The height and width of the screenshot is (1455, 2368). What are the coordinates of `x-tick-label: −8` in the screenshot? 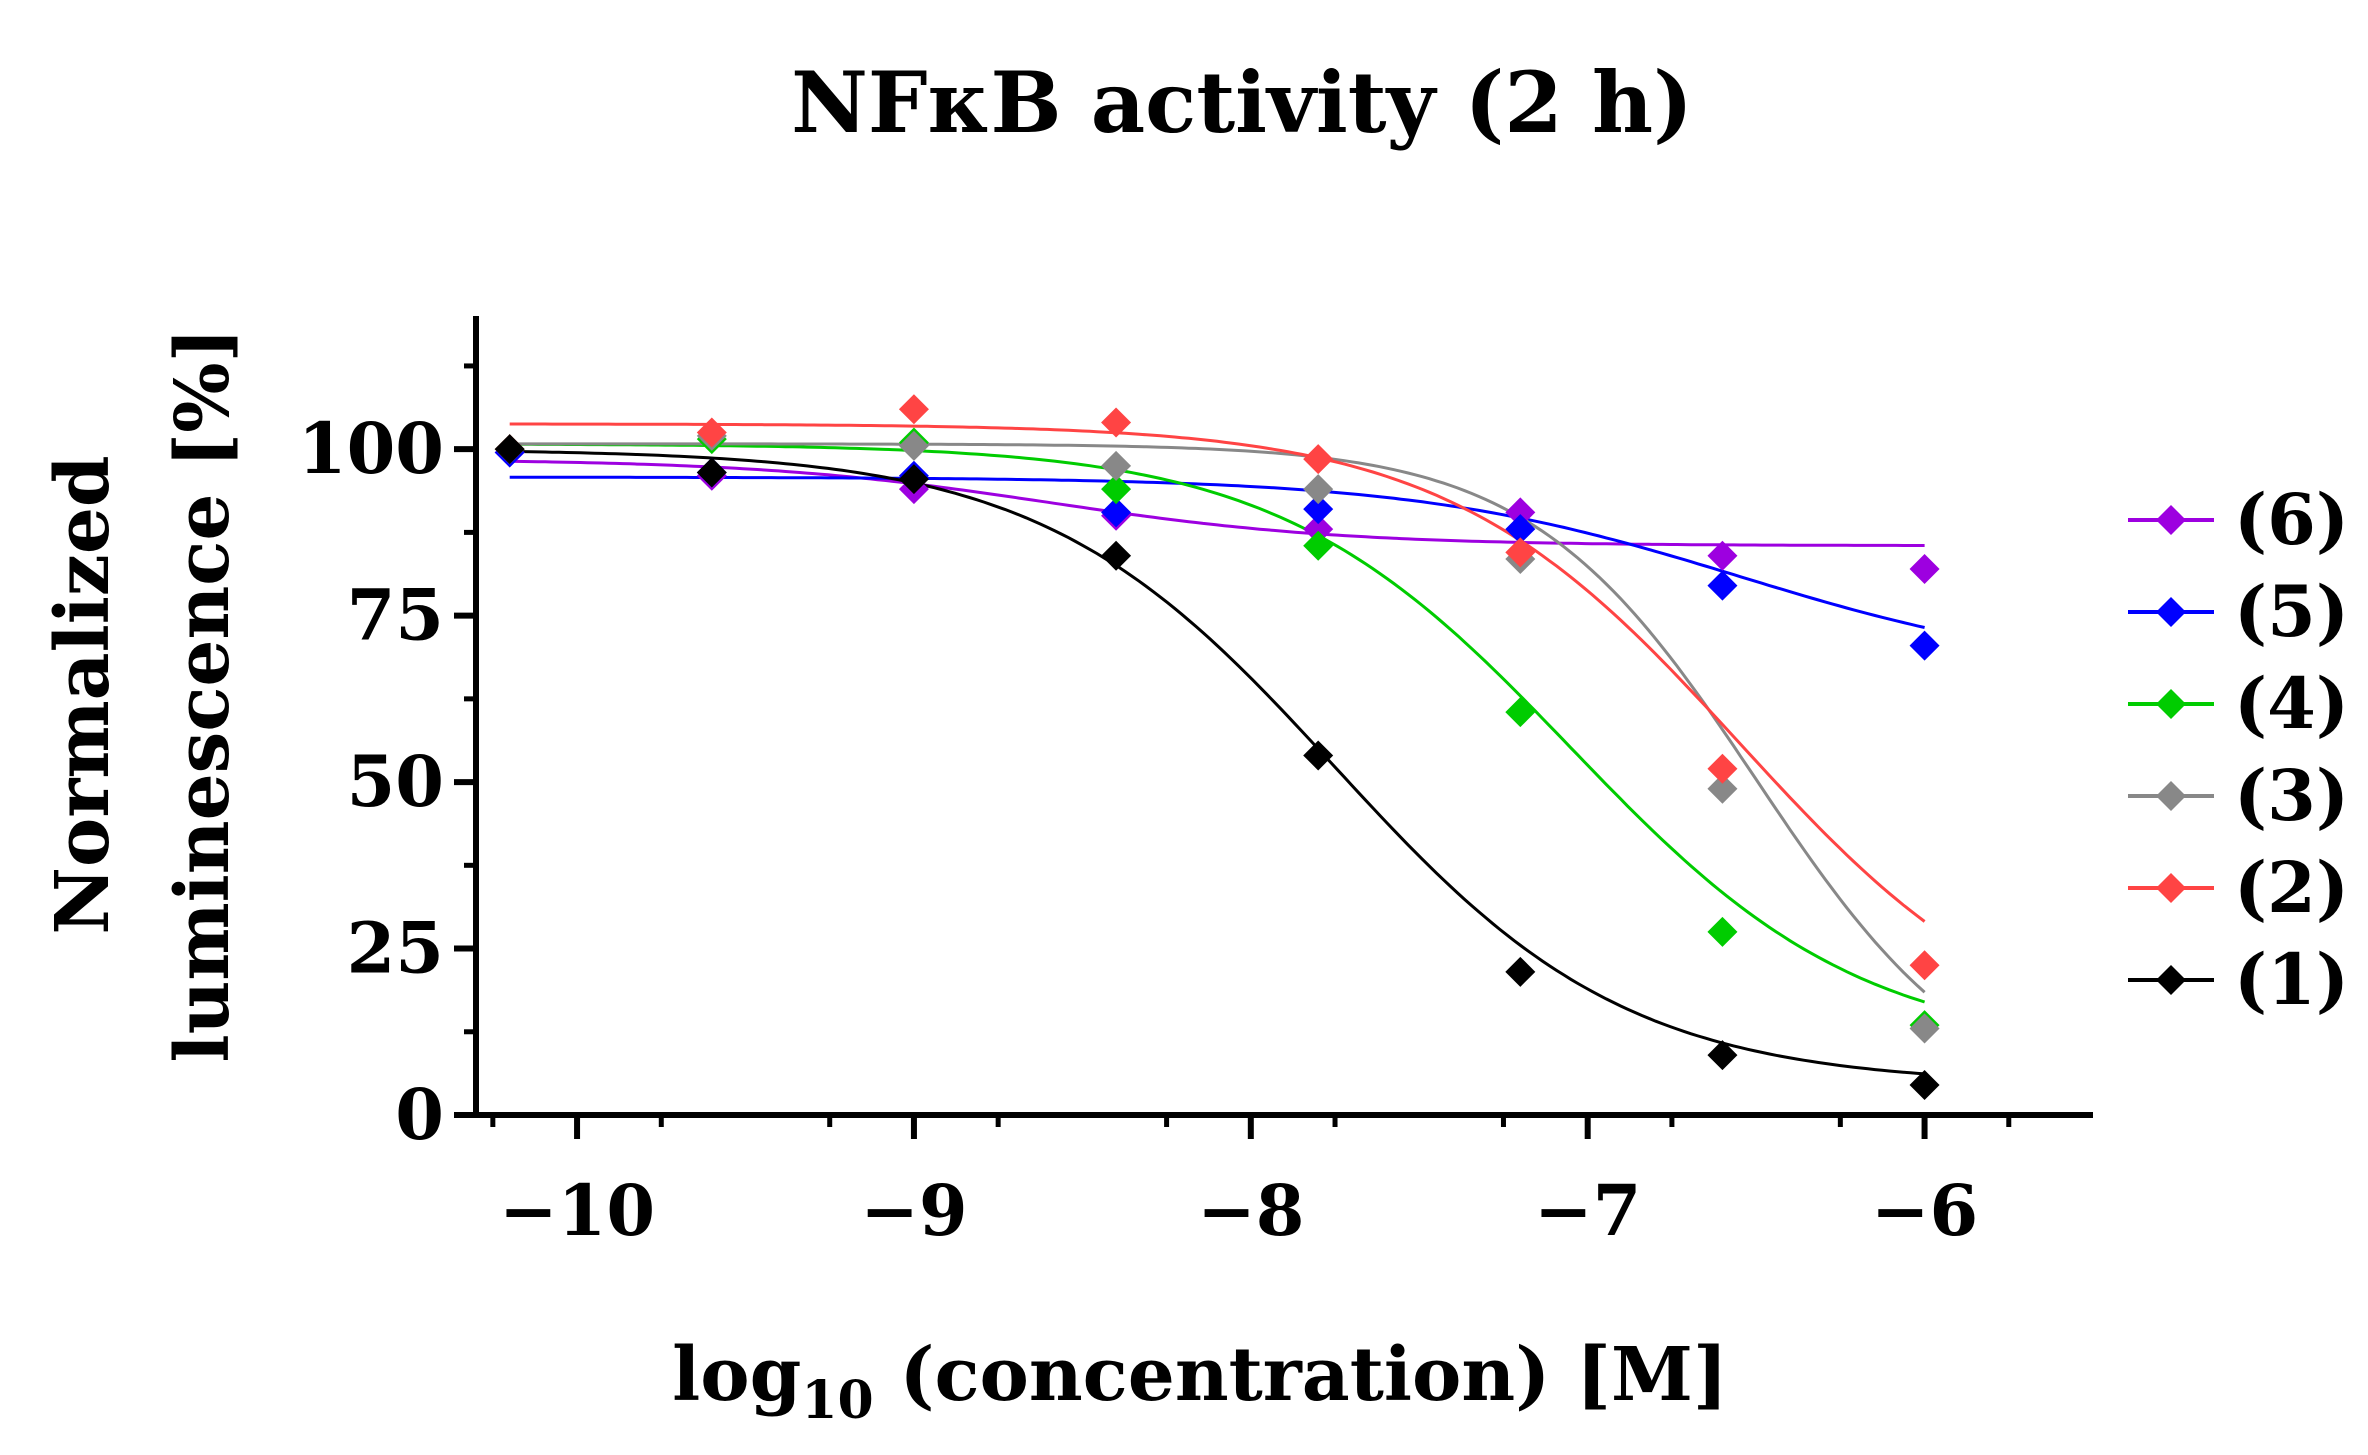 It's located at (1250, 1210).